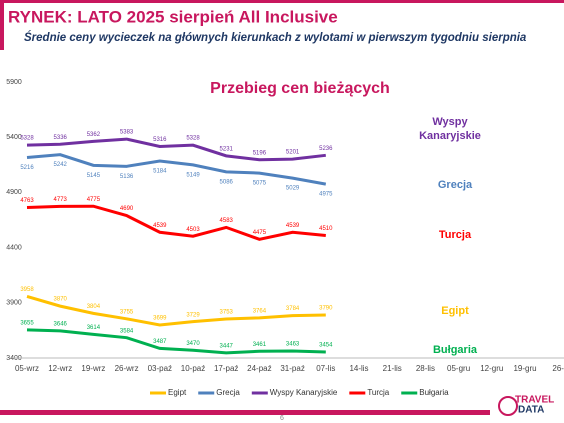 The height and width of the screenshot is (423, 564). I want to click on side-bar, so click(2, 25).